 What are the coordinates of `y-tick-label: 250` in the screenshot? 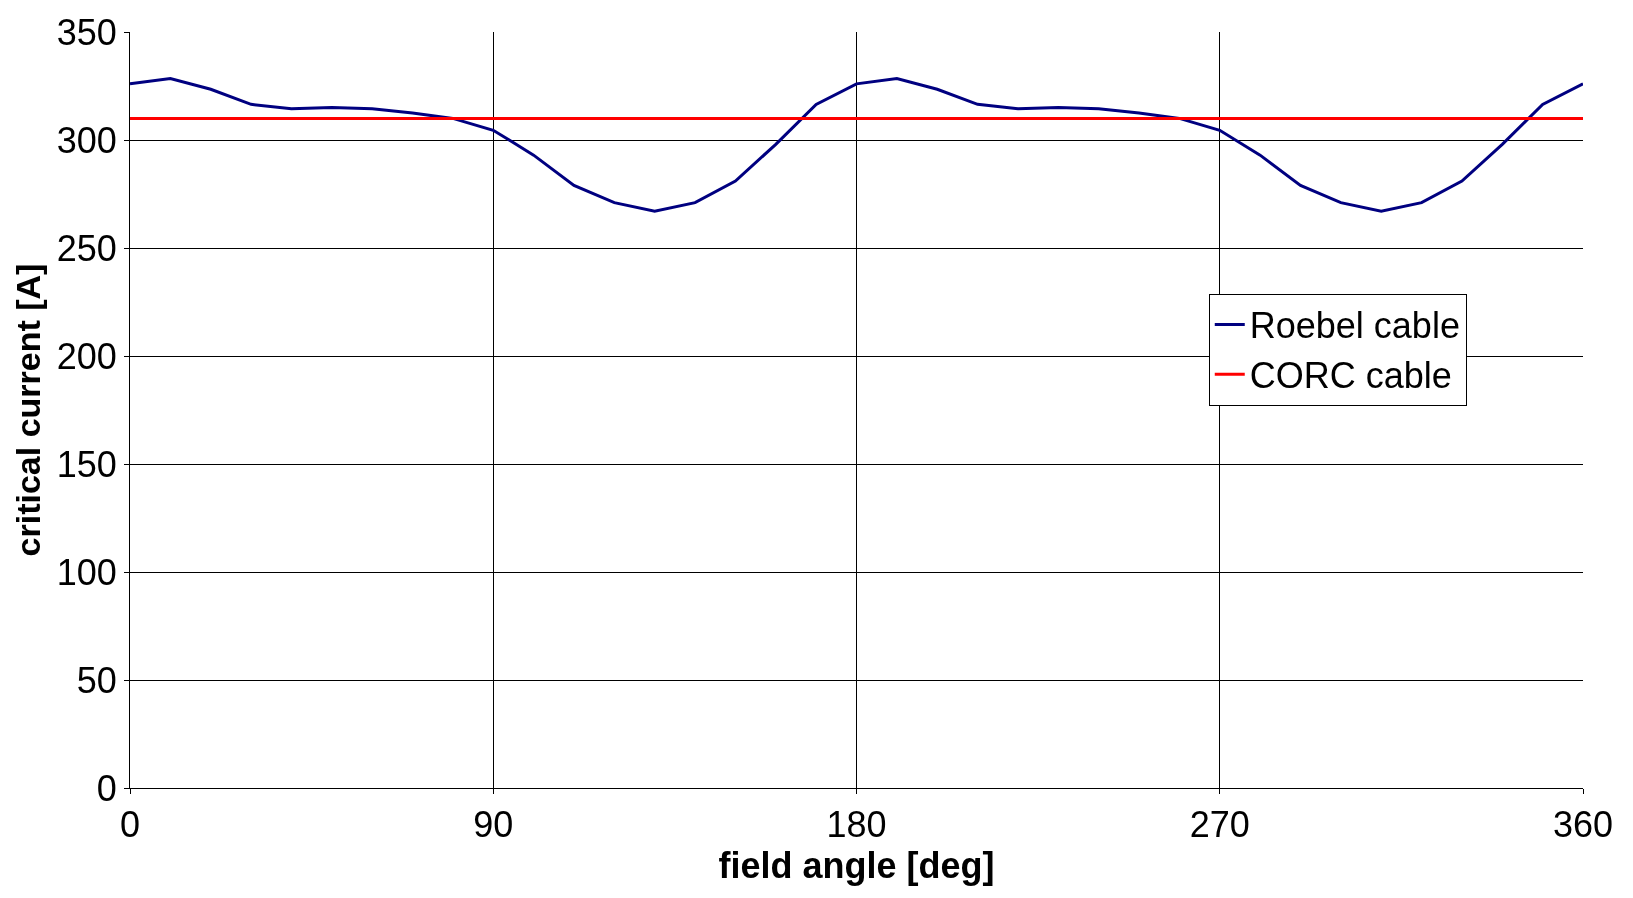 It's located at (86, 248).